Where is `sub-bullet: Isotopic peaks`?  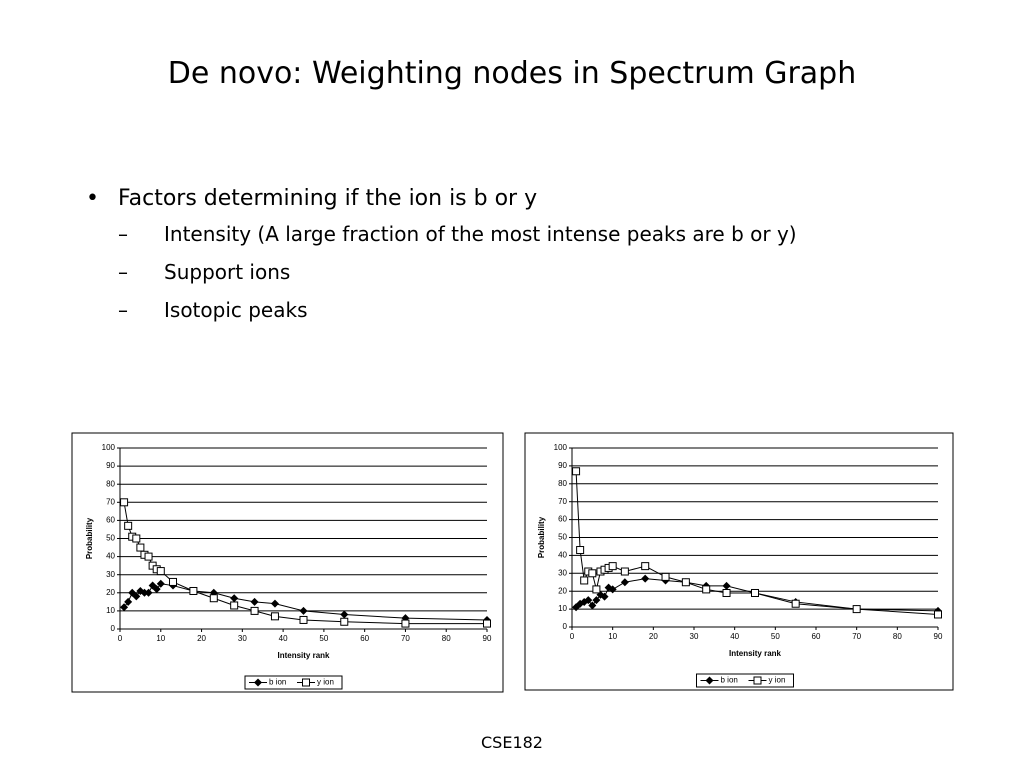
sub-bullet: Isotopic peaks is located at coordinates (518, 310).